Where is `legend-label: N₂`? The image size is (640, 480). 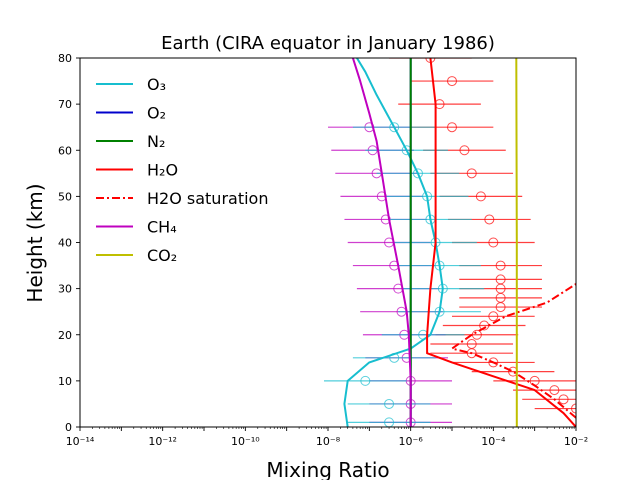 legend-label: N₂ is located at coordinates (156, 141).